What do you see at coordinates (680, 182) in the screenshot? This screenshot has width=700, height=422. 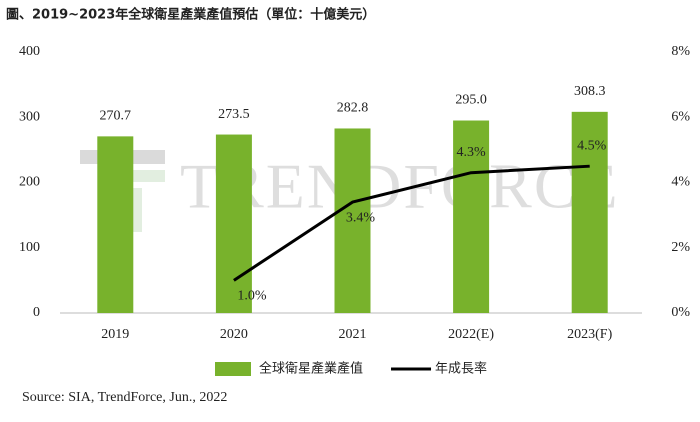 I see `y2-tick-label: 4%` at bounding box center [680, 182].